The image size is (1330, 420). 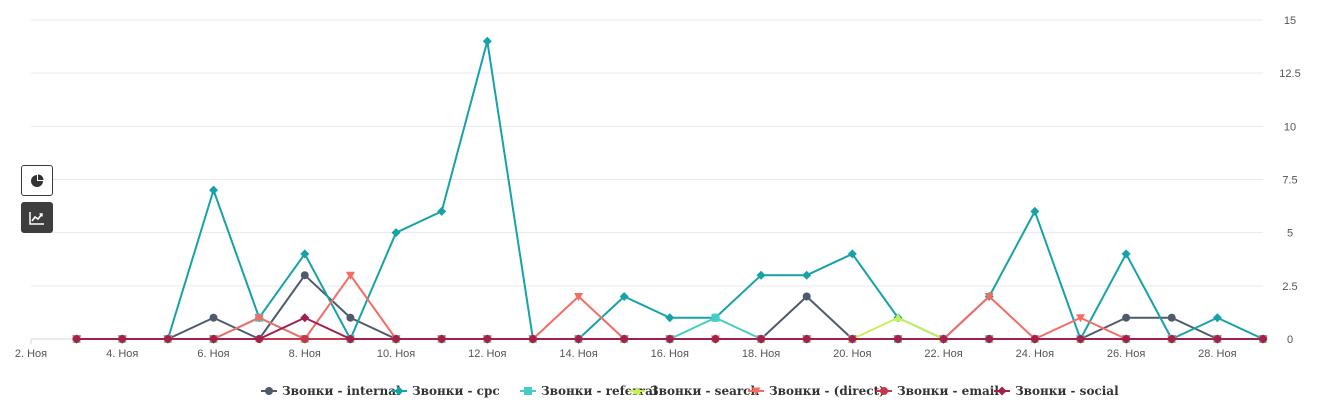 I want to click on legend-label: Звонки - search, so click(x=704, y=391).